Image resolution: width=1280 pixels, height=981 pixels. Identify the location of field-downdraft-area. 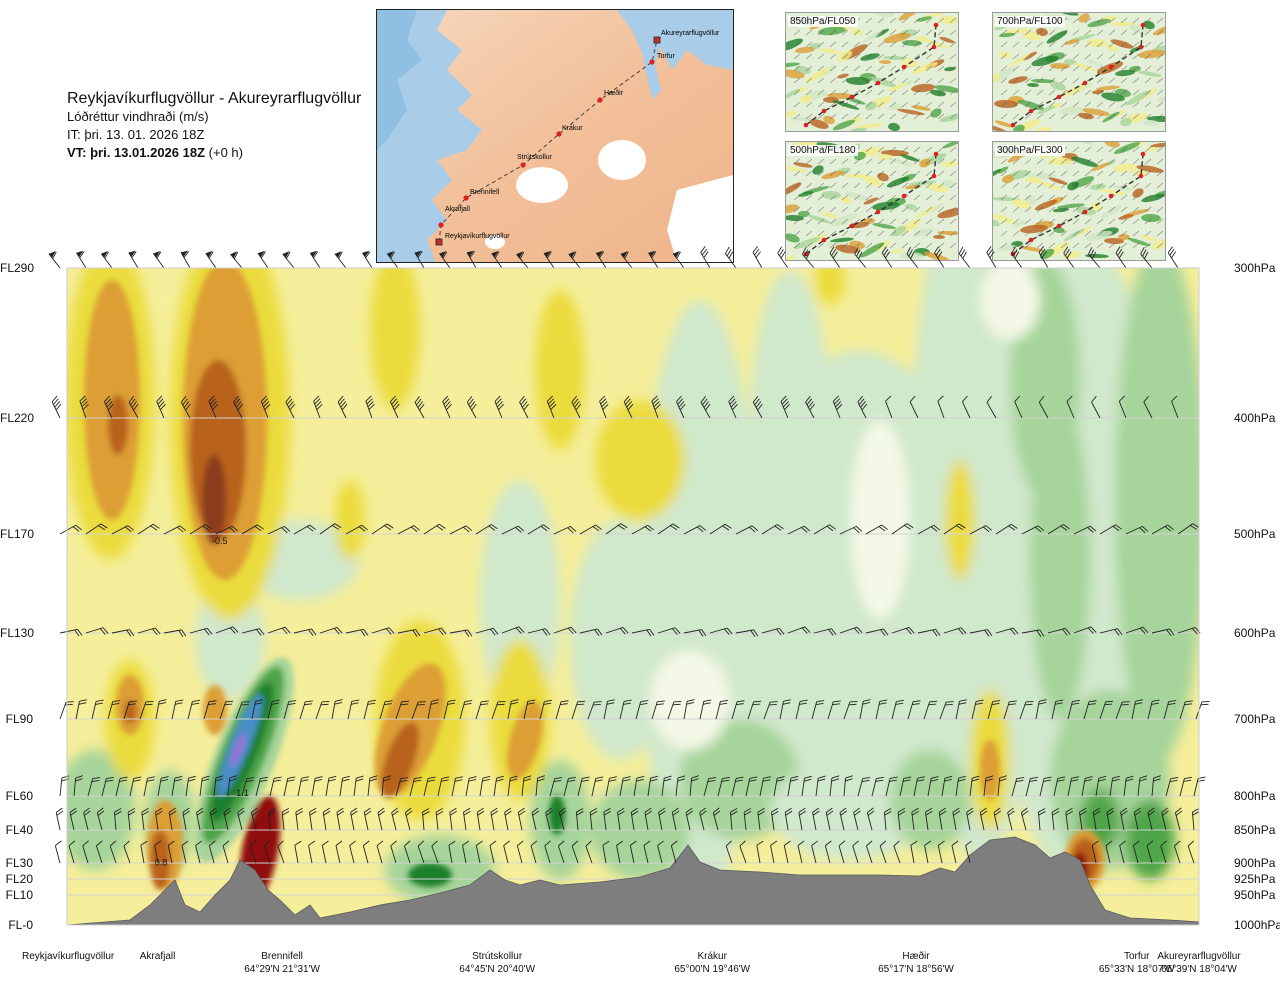
(960, 520).